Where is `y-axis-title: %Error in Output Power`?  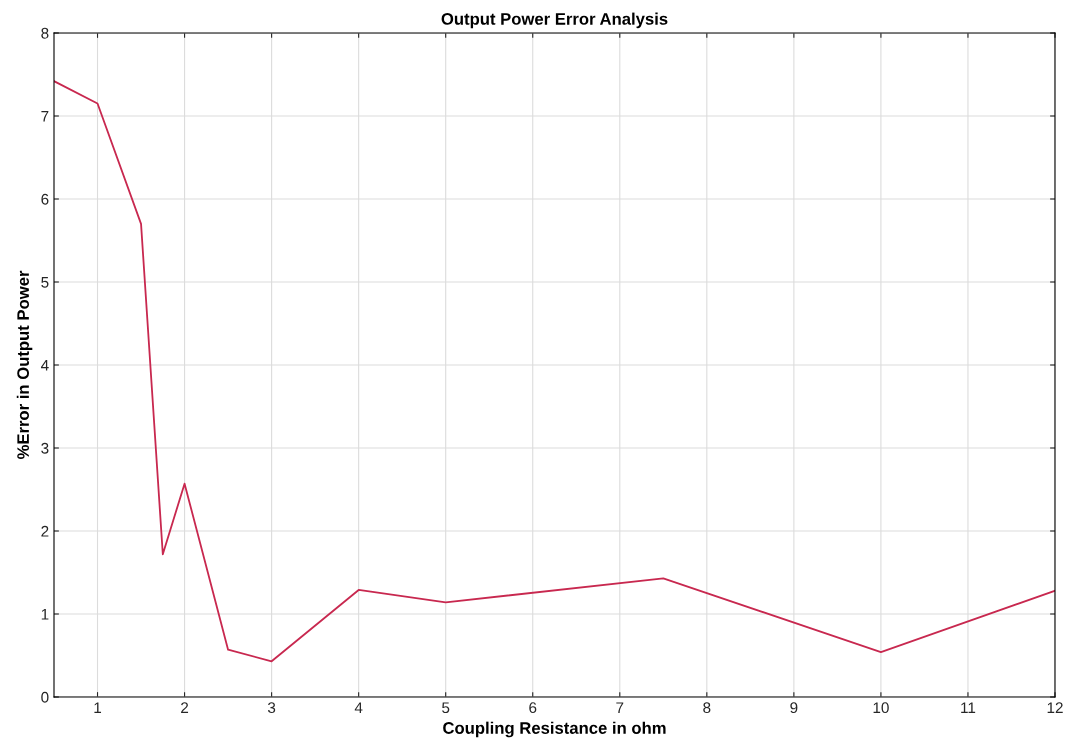 y-axis-title: %Error in Output Power is located at coordinates (24, 365).